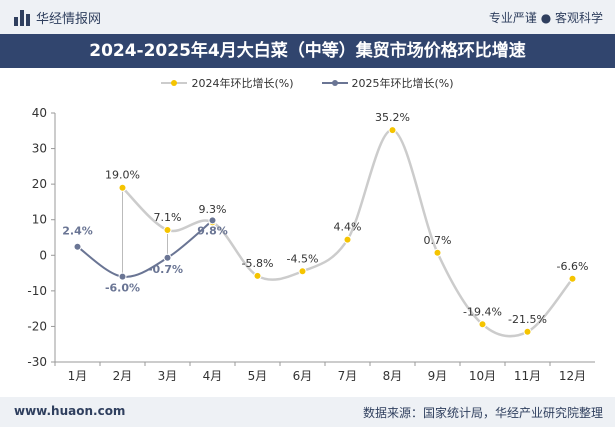 Image resolution: width=615 pixels, height=427 pixels. I want to click on series-2024-data-label: 19.0%, so click(122, 175).